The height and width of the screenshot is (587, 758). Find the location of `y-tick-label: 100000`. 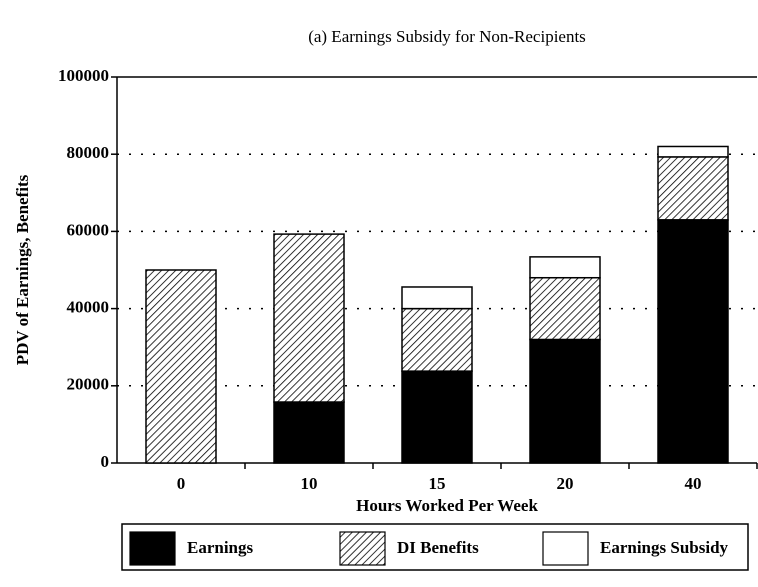

y-tick-label: 100000 is located at coordinates (83, 75).